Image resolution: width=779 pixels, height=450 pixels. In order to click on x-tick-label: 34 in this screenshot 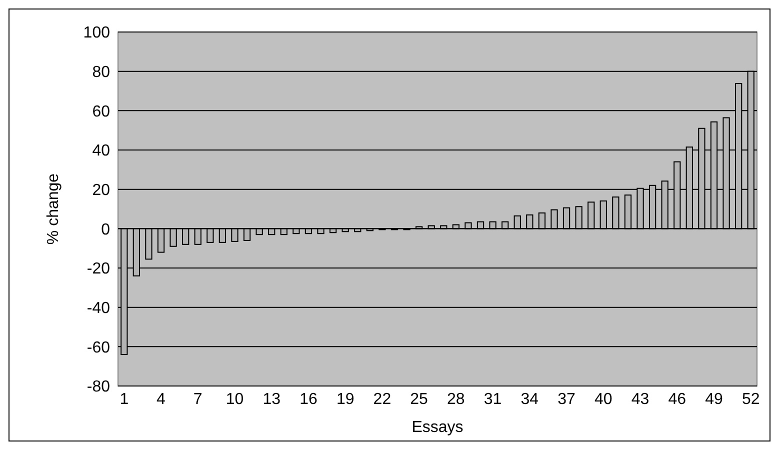, I will do `click(529, 399)`.